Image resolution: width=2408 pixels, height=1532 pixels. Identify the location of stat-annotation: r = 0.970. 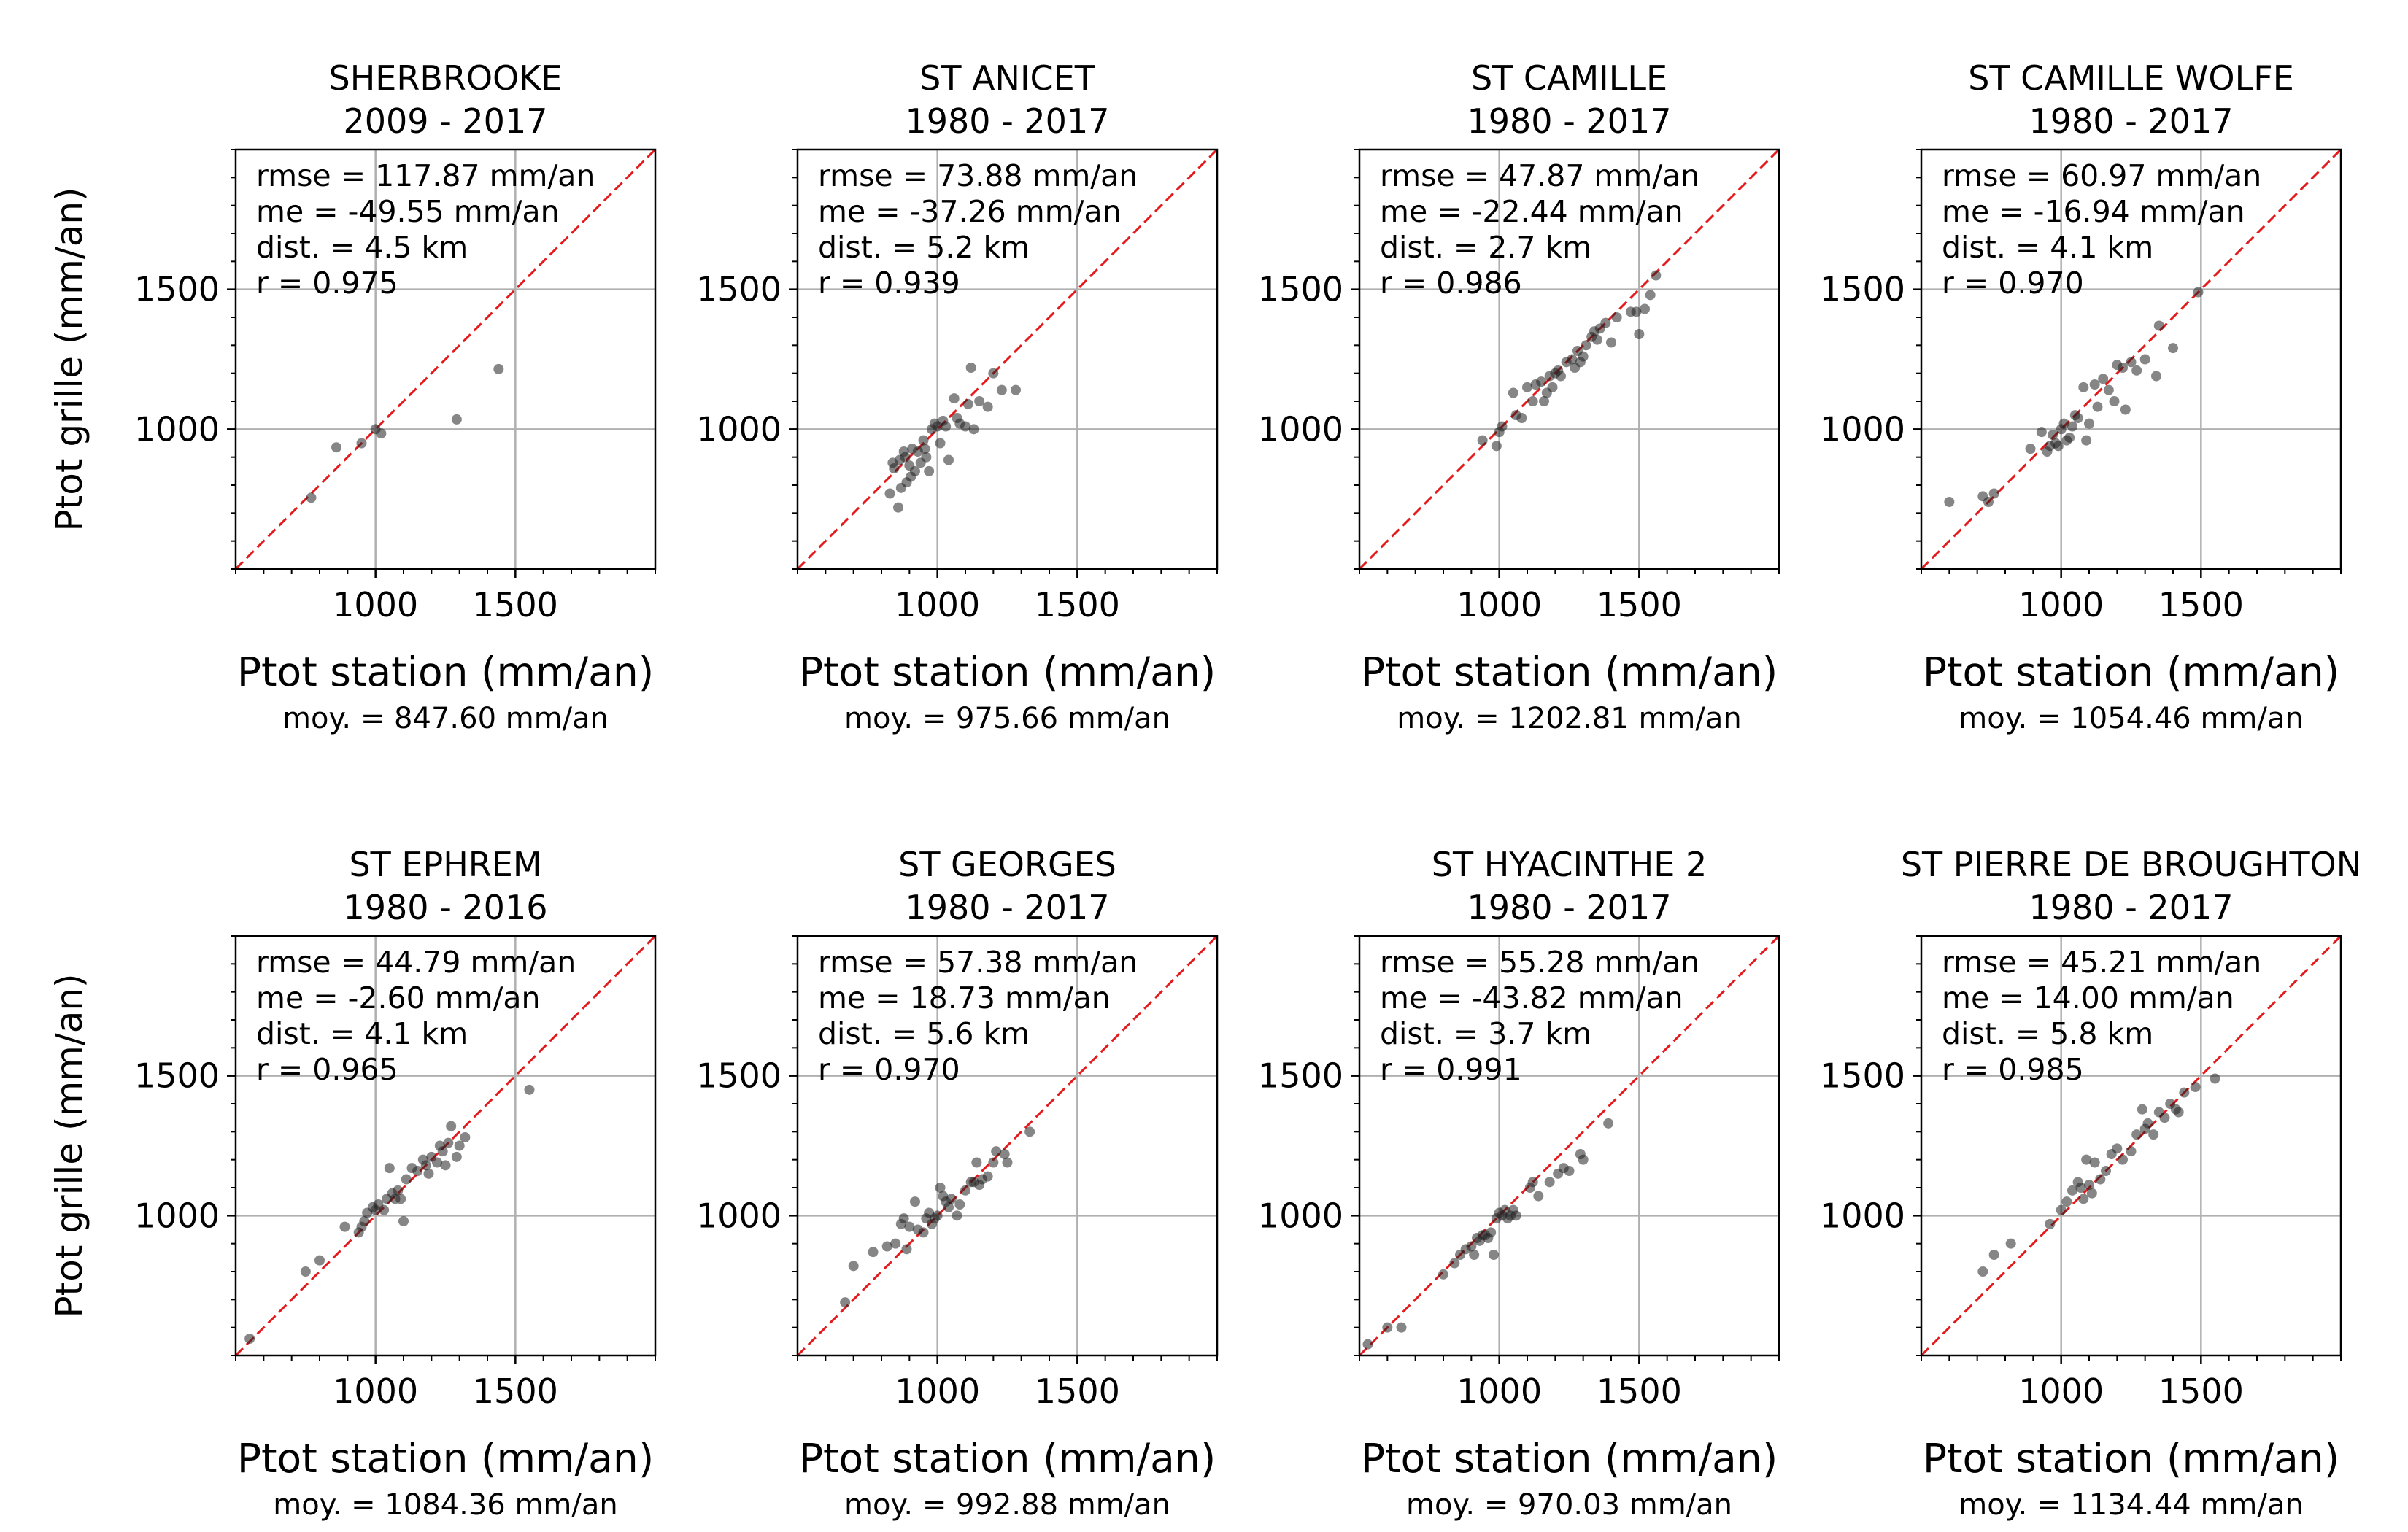
(889, 1070).